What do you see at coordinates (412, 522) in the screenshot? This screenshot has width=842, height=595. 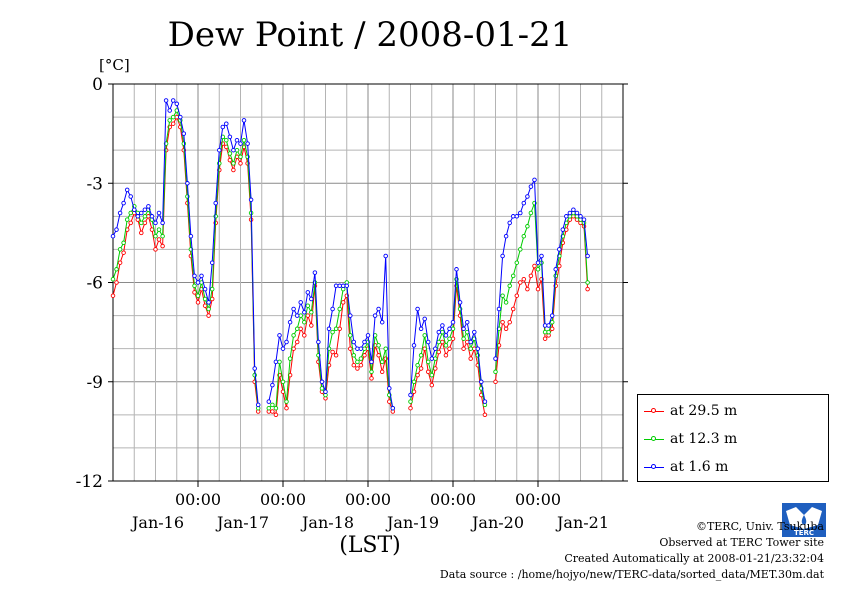 I see `x-tick-date-label: Jan-19` at bounding box center [412, 522].